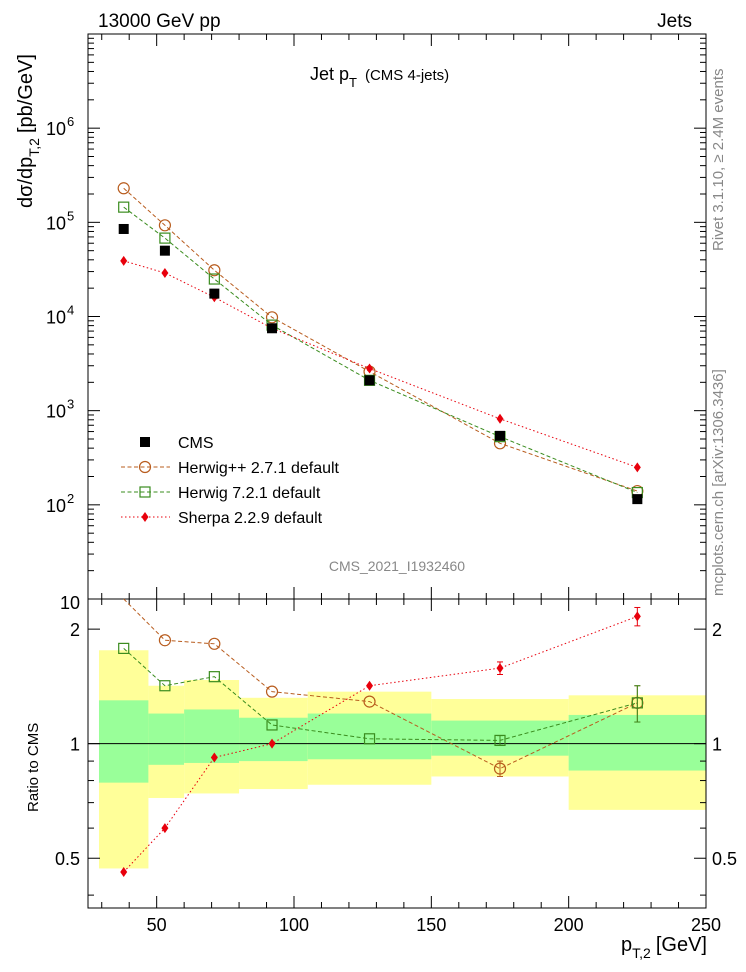 The image size is (746, 972). I want to click on ratio-y-tick-label: 0.5, so click(67, 859).